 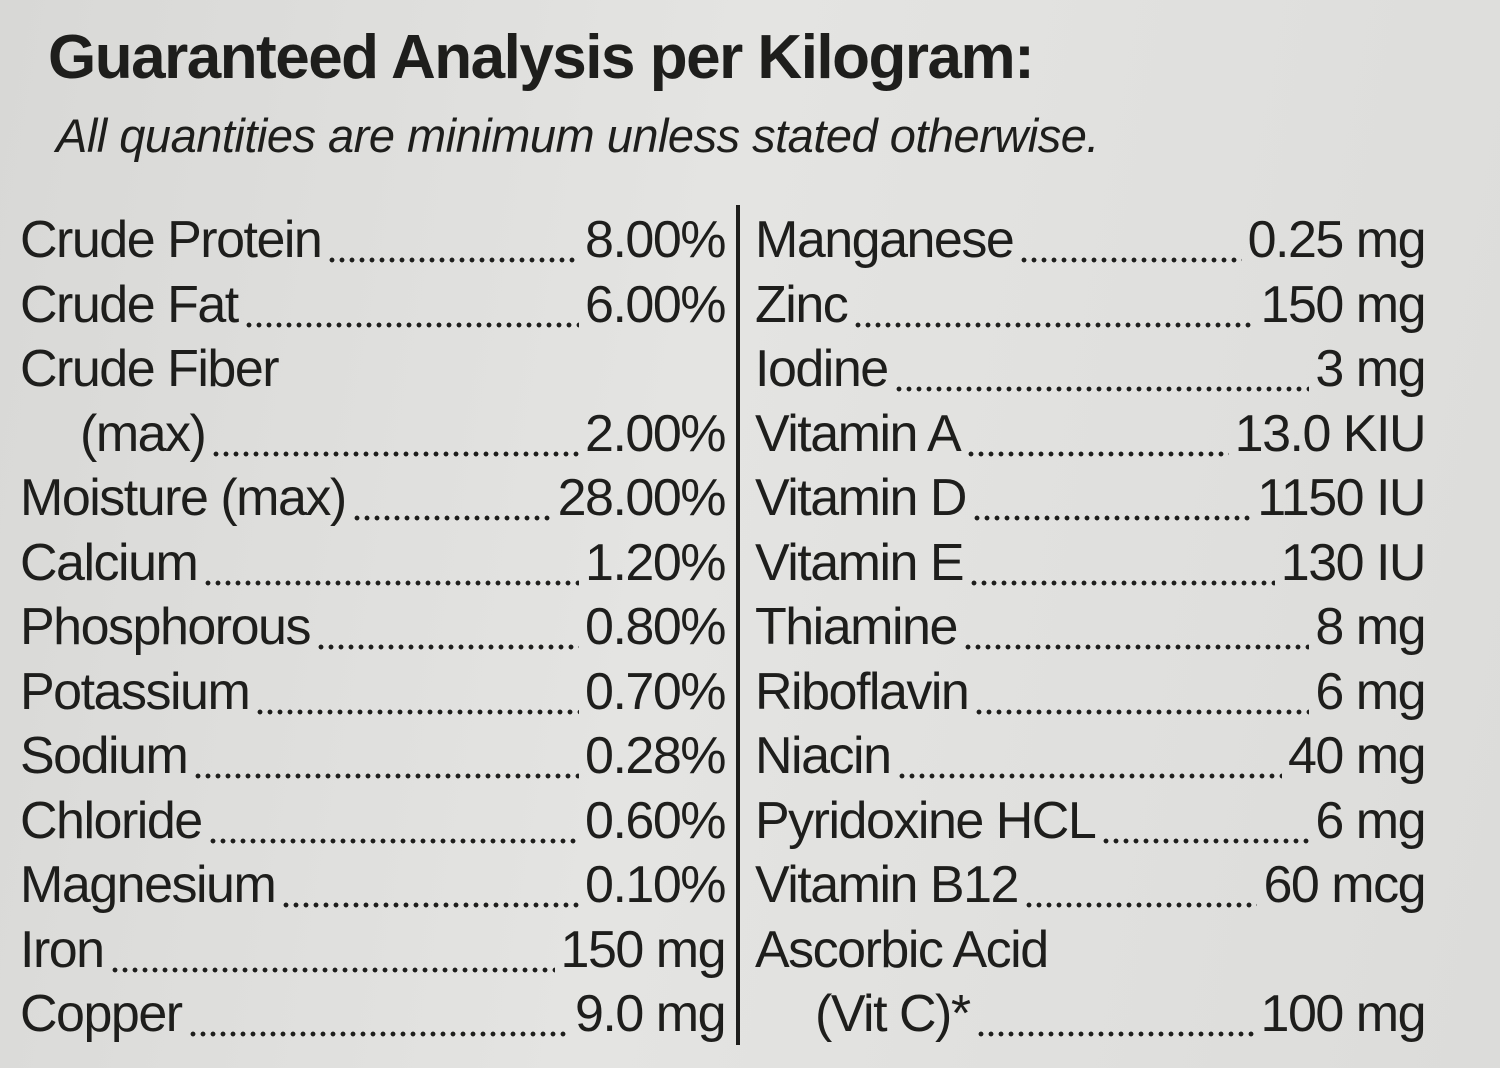 What do you see at coordinates (373, 694) in the screenshot?
I see `nutrient-row: Potassium 0.70%` at bounding box center [373, 694].